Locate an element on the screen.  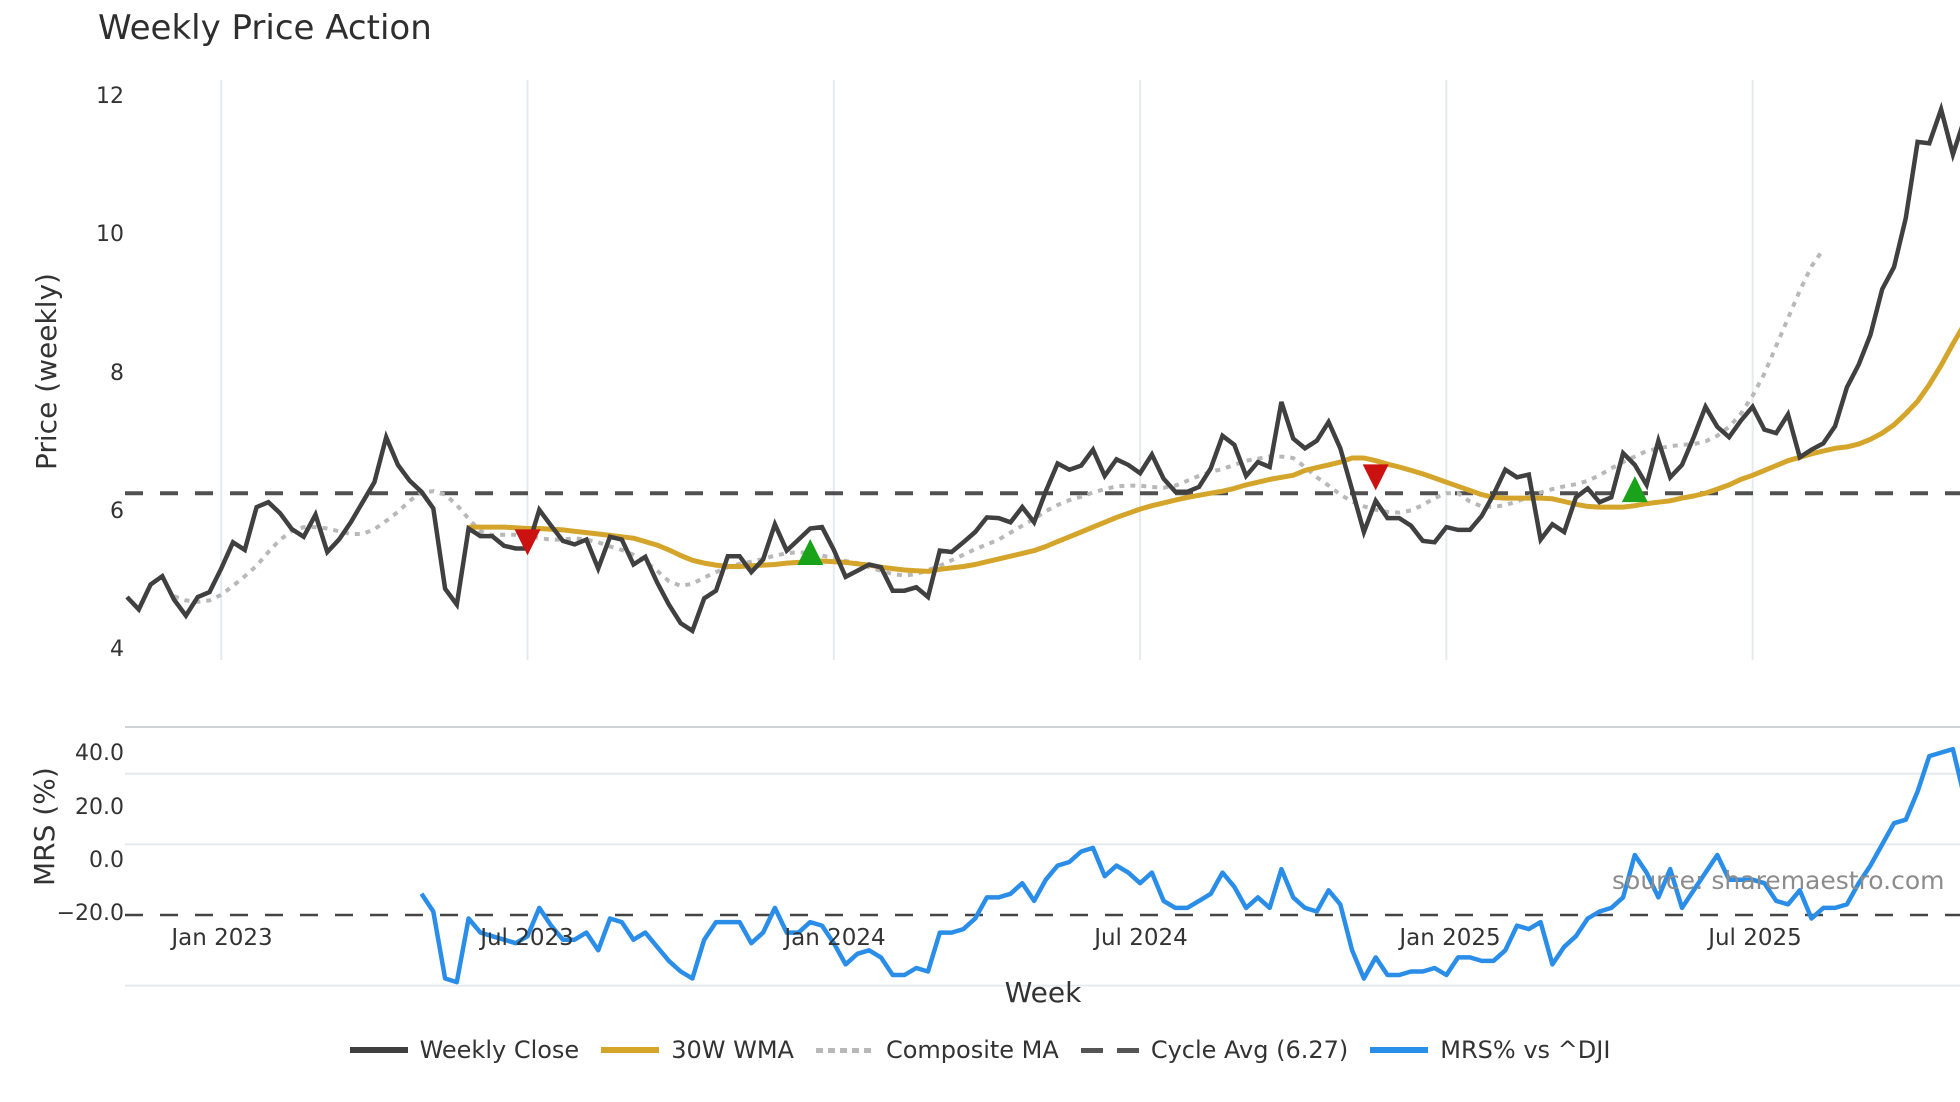
x-tick-jul-2024: Jul 2024 is located at coordinates (1141, 938).